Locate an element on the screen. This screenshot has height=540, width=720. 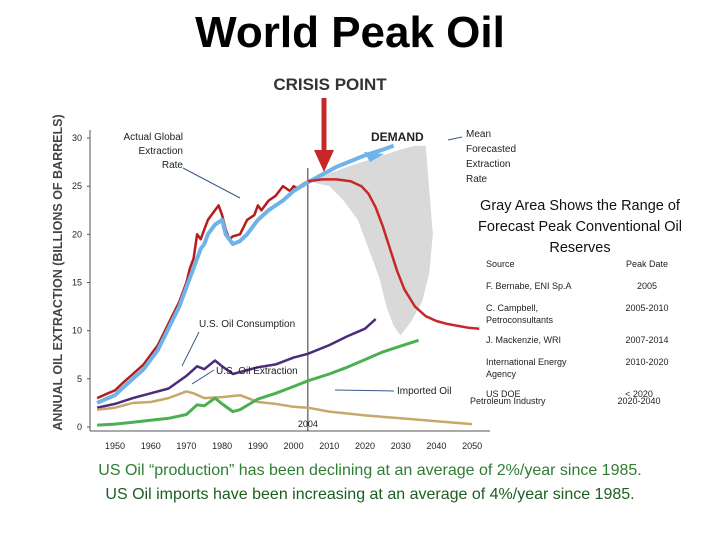
crisis-arrow-head is located at coordinates (324, 161).